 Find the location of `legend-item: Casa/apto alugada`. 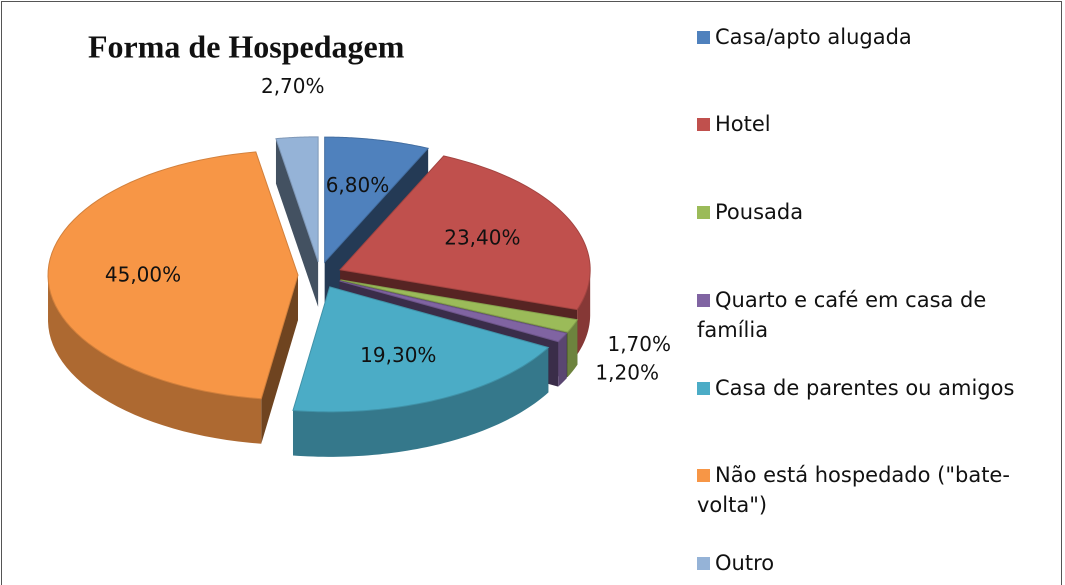

legend-item: Casa/apto alugada is located at coordinates (877, 37).